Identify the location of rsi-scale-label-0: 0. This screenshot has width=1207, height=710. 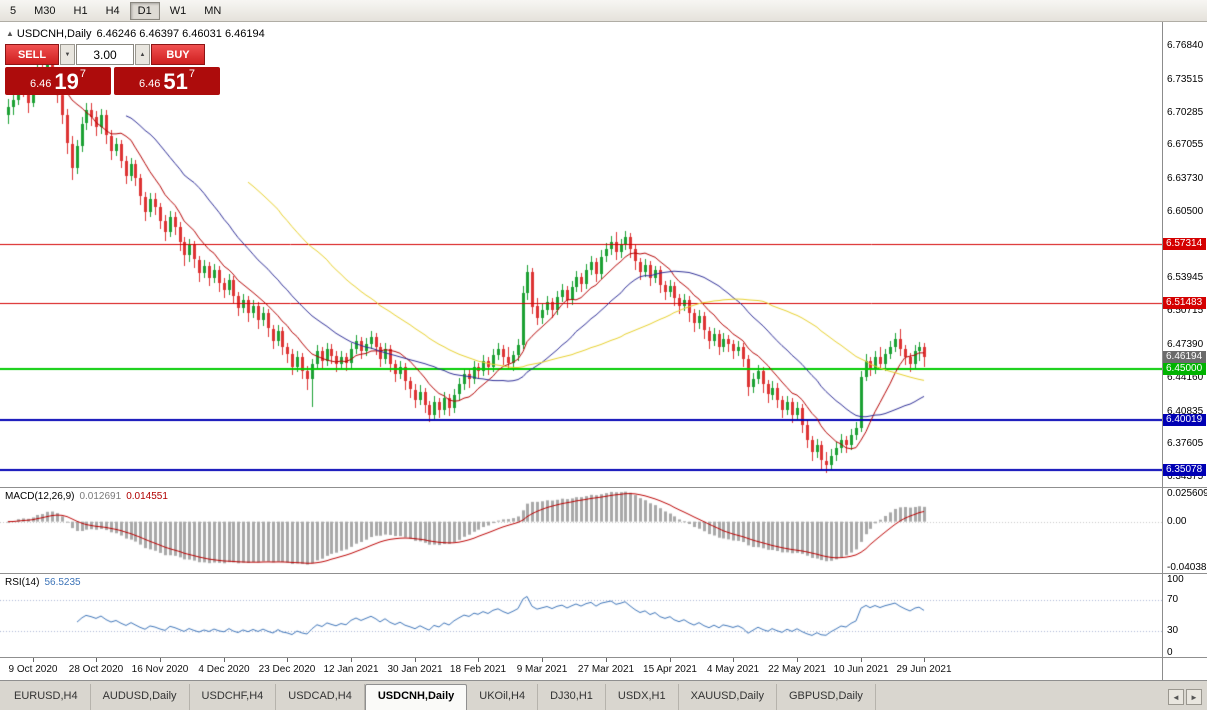
(1170, 652).